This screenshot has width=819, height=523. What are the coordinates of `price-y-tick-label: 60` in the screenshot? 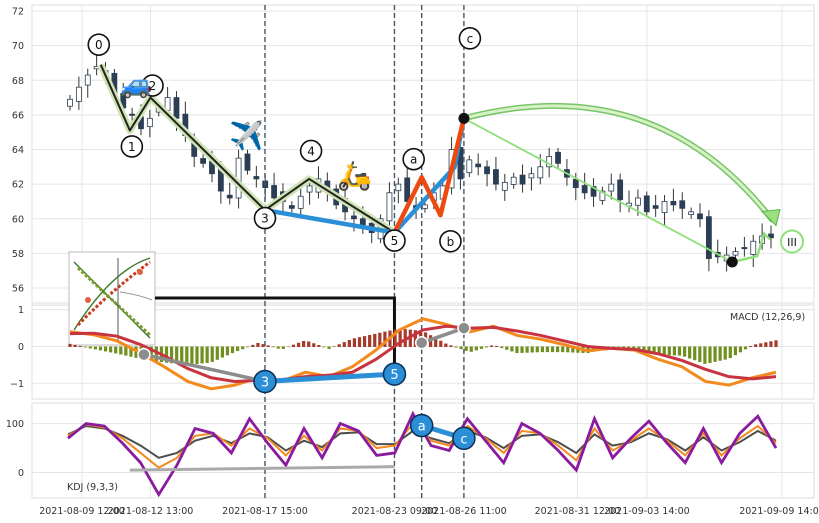 It's located at (18, 219).